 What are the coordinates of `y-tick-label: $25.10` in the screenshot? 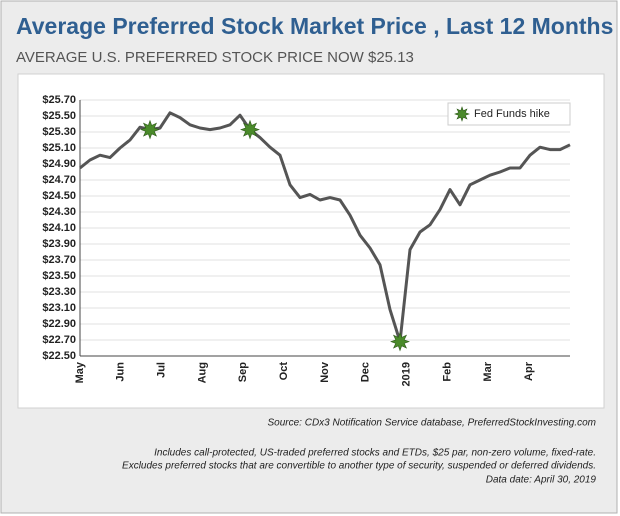 It's located at (59, 148).